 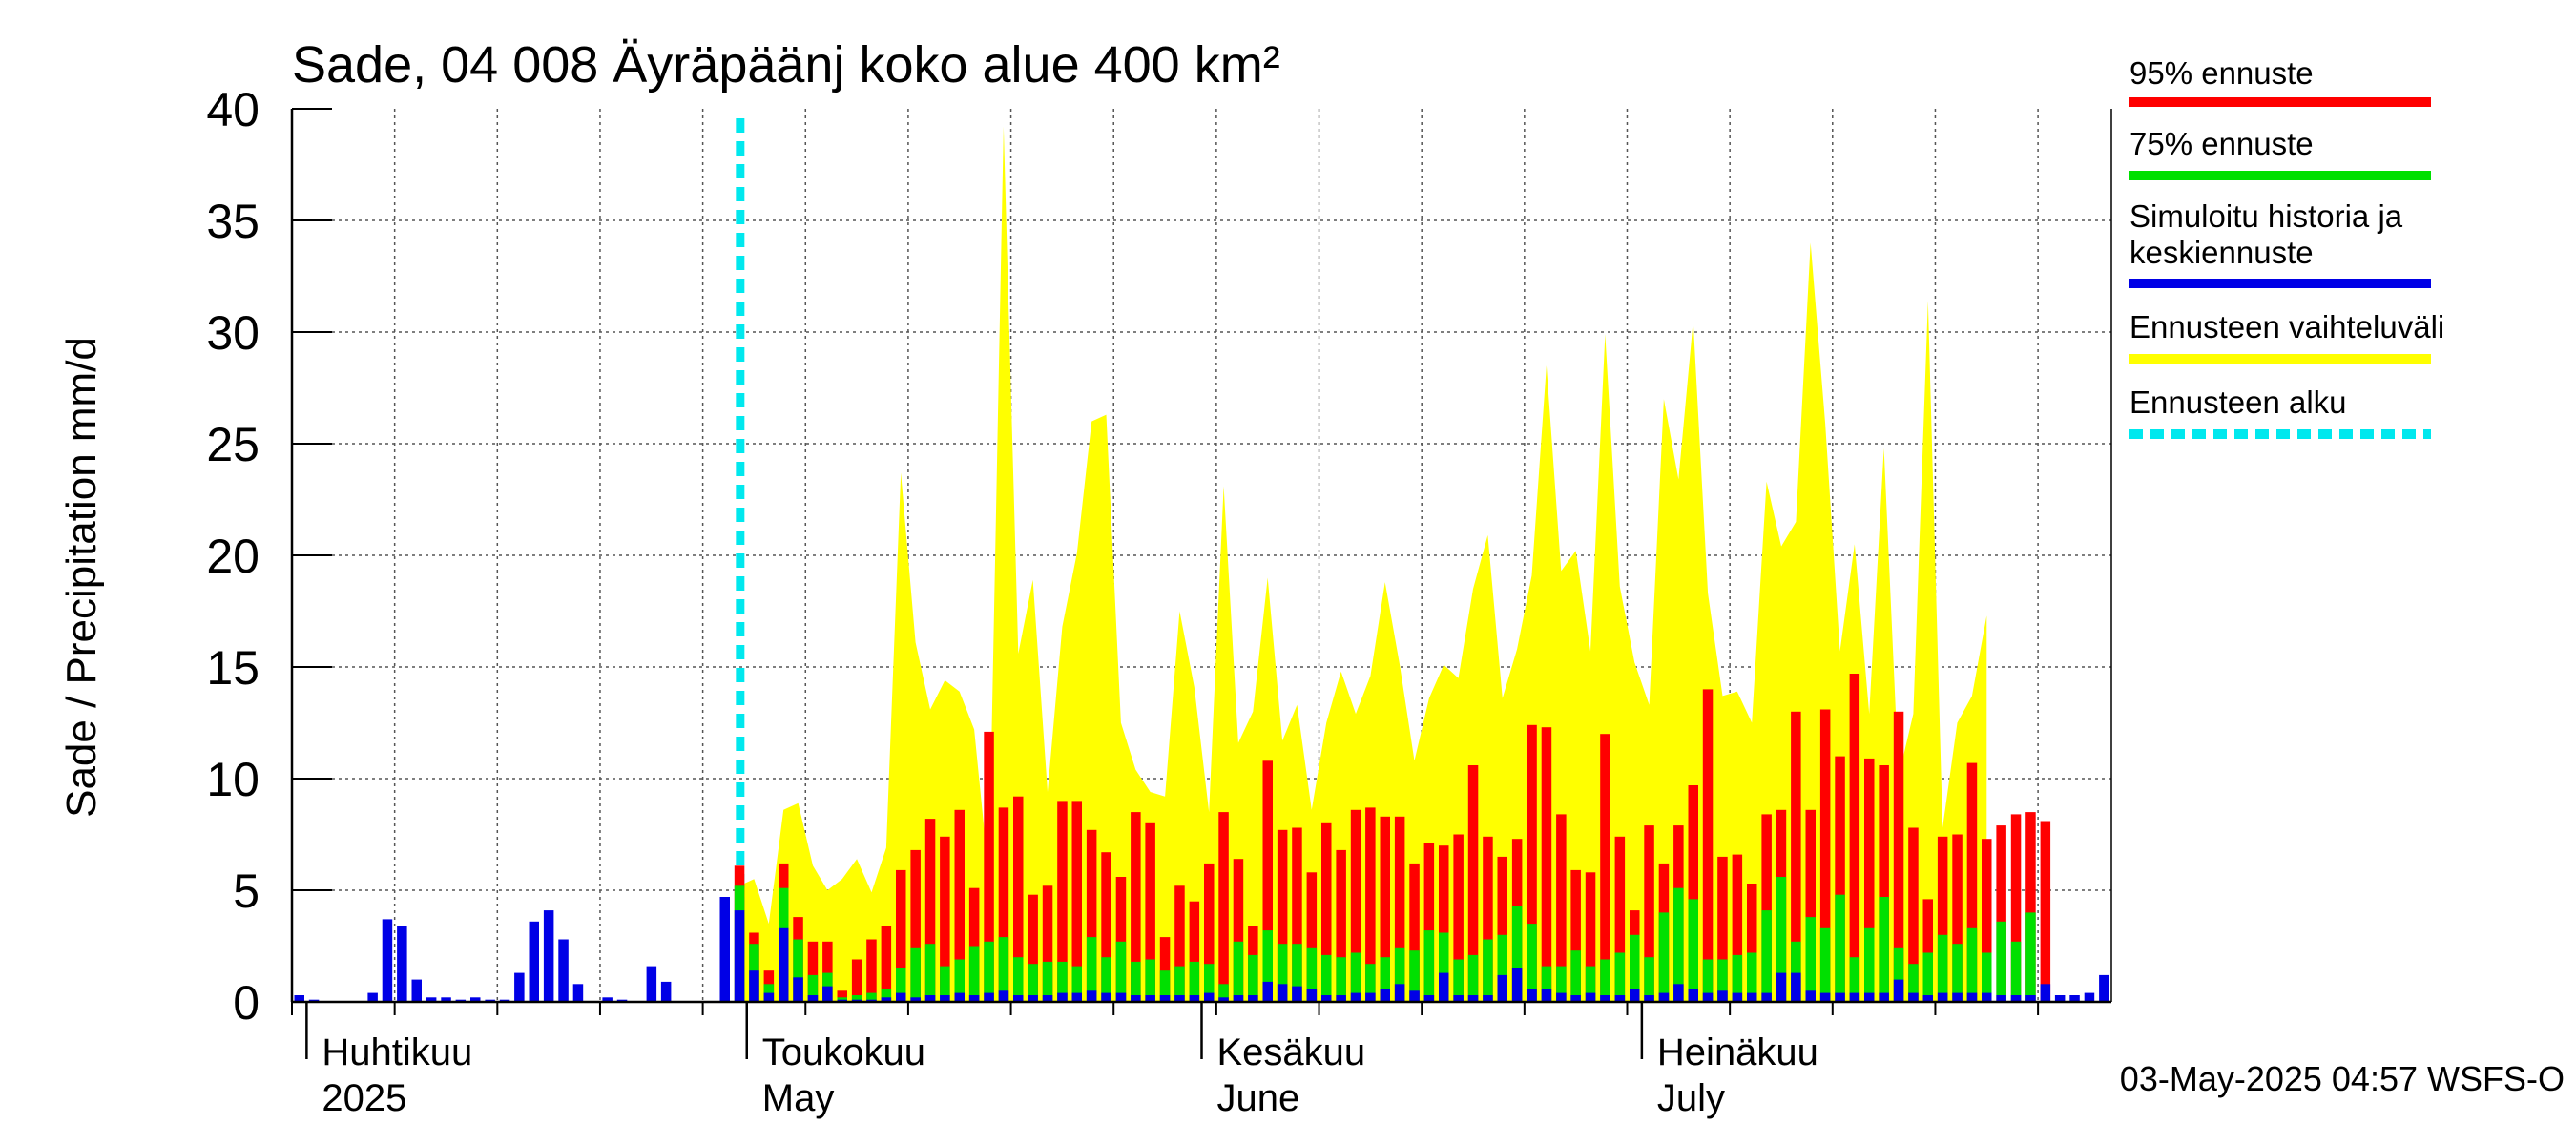 What do you see at coordinates (2266, 216) in the screenshot?
I see `legend-label: Simuloitu historia ja` at bounding box center [2266, 216].